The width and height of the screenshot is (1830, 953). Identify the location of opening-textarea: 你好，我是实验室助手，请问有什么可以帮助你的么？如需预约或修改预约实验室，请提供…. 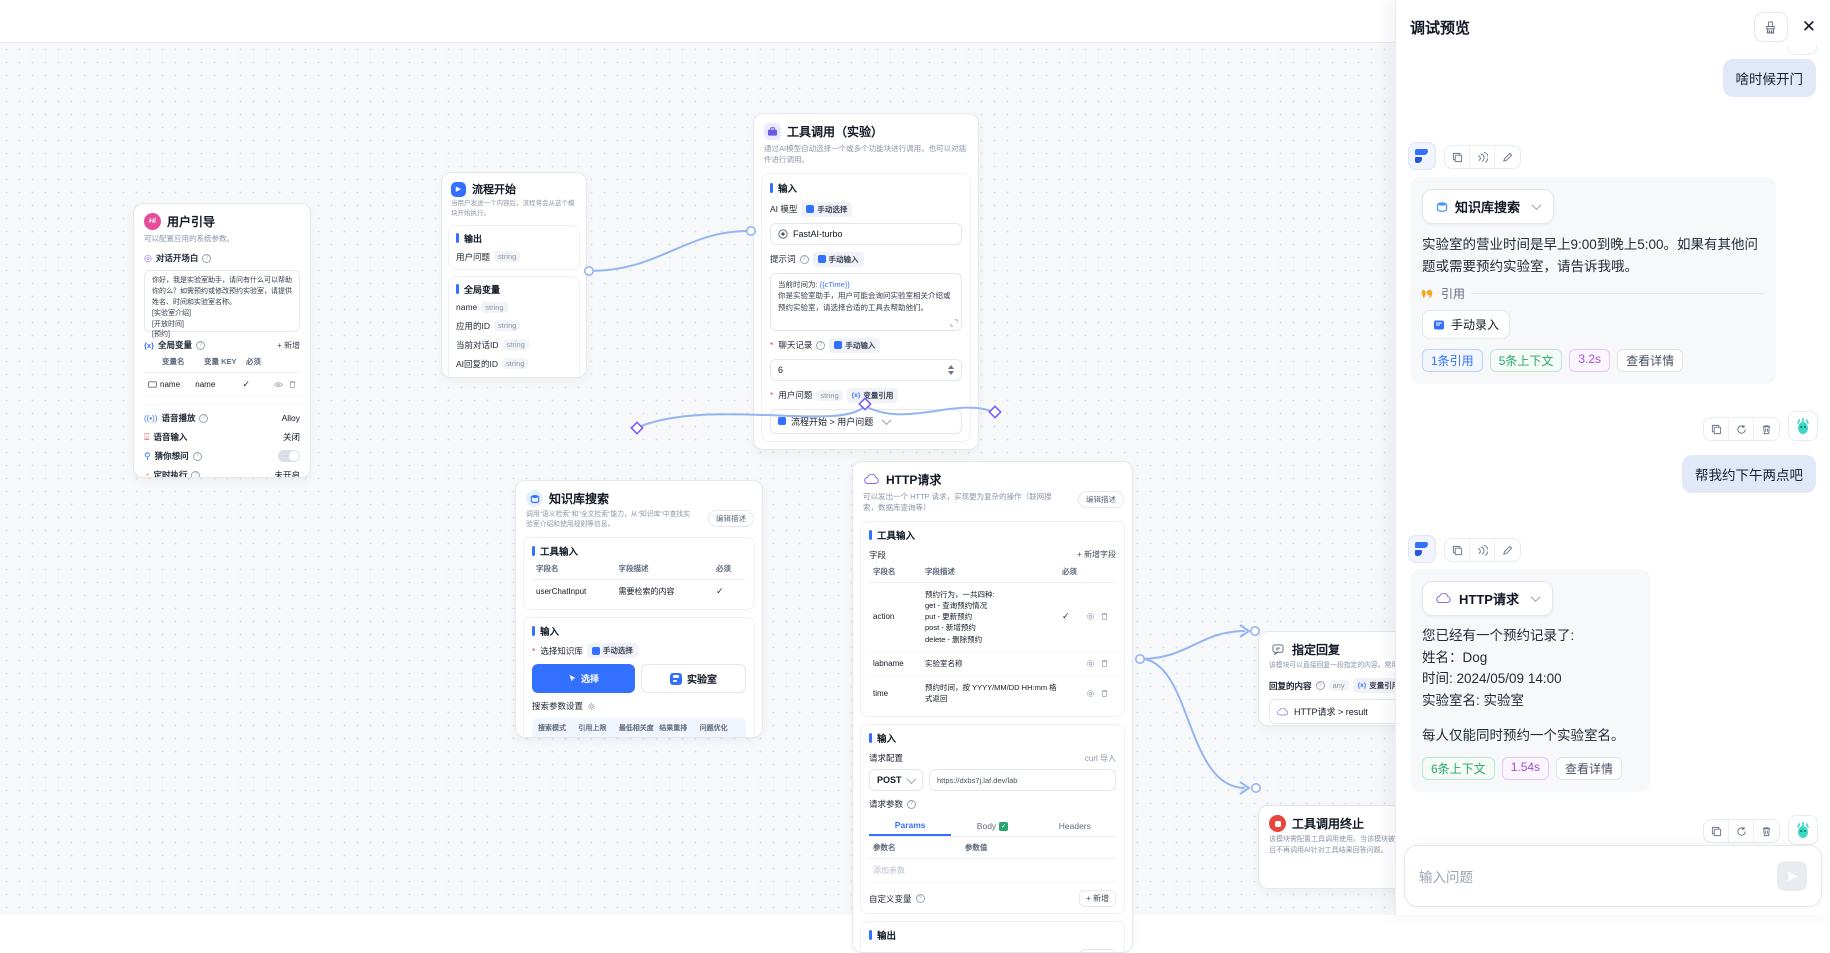
(222, 304).